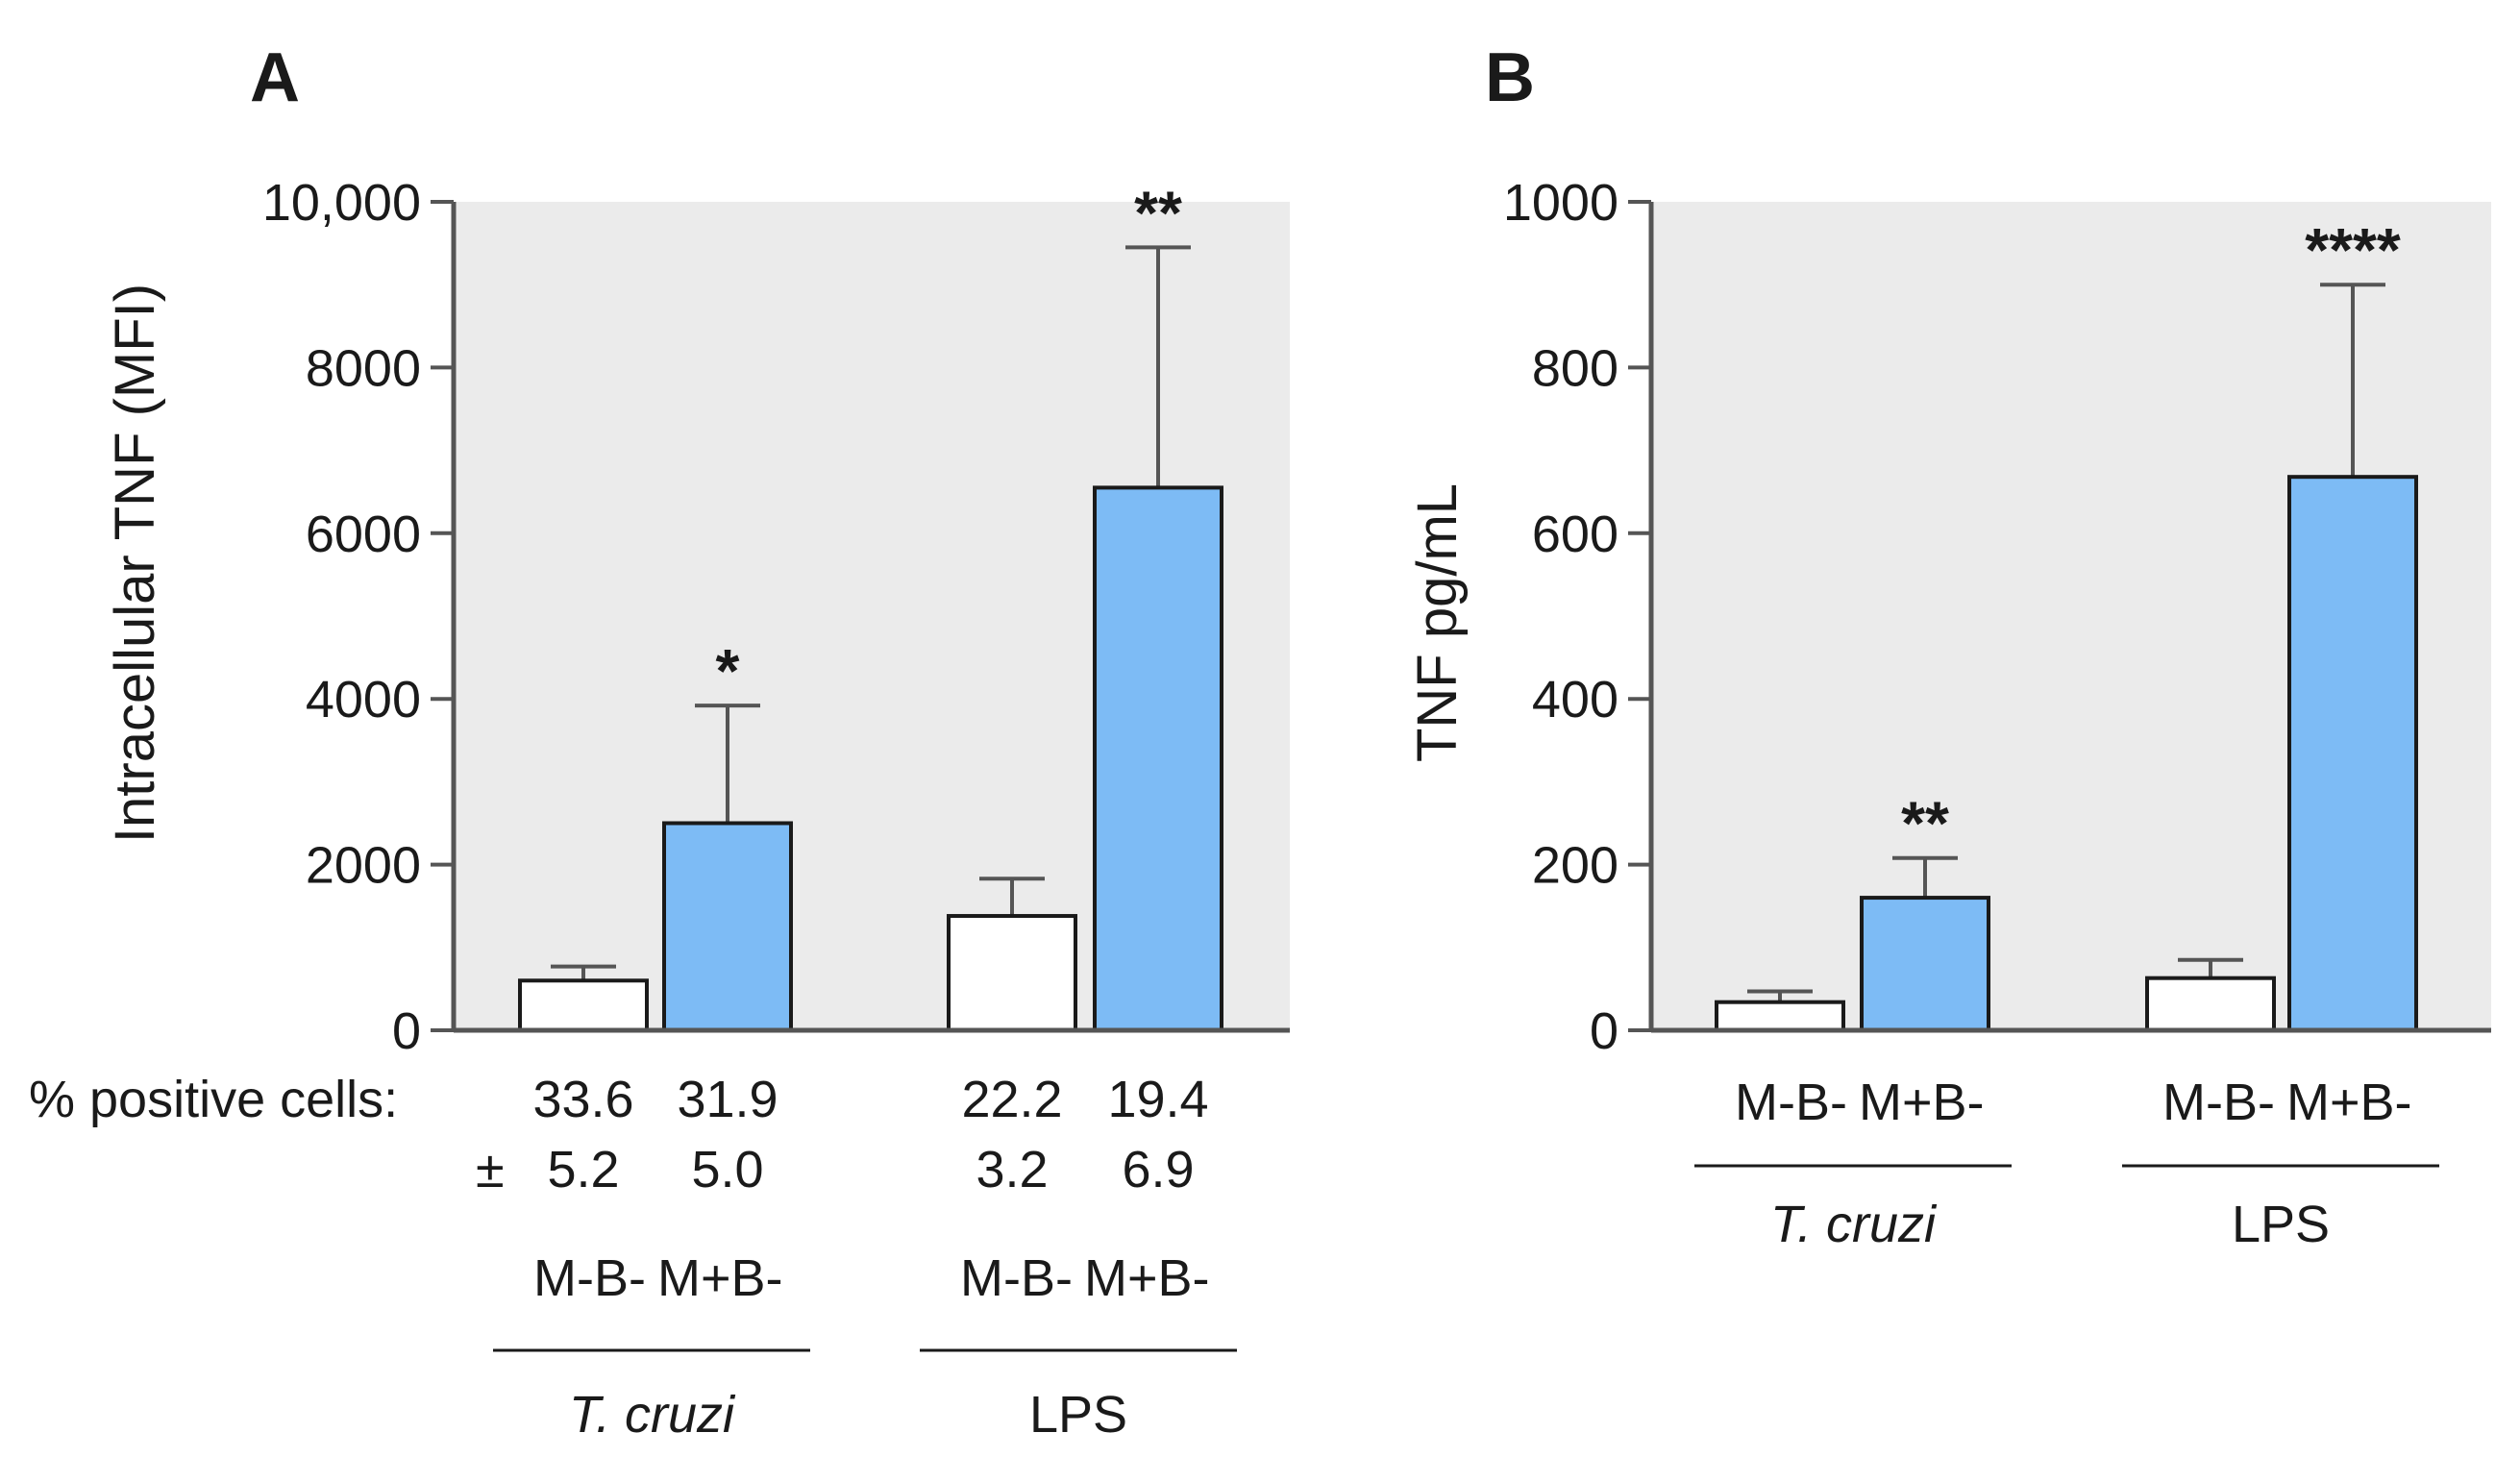  Describe the element at coordinates (582, 1099) in the screenshot. I see `positive-cells-mean: 33.6` at that location.